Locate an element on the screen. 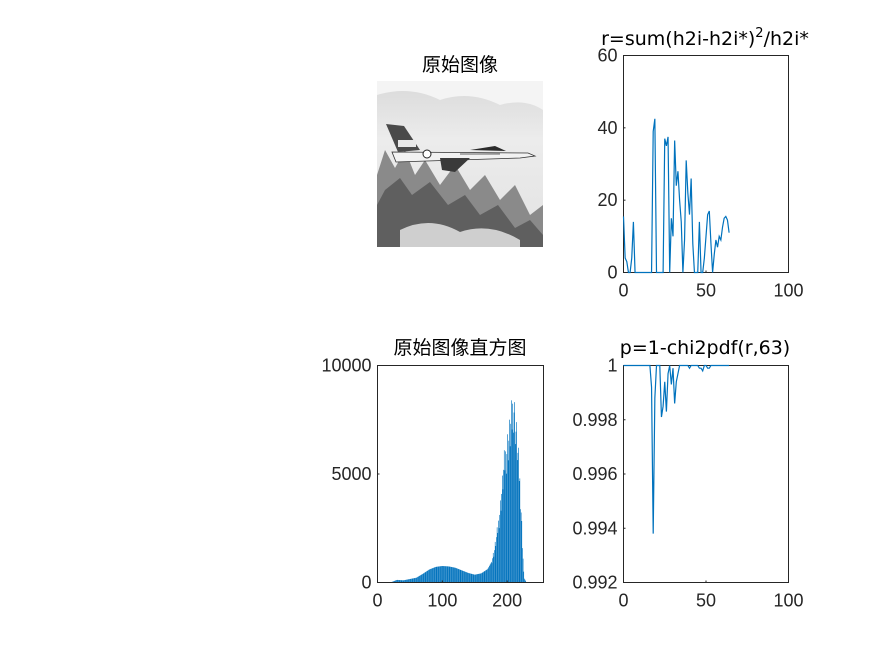 Image resolution: width=875 pixels, height=656 pixels. histogram-xtick-label: 100 is located at coordinates (442, 601).